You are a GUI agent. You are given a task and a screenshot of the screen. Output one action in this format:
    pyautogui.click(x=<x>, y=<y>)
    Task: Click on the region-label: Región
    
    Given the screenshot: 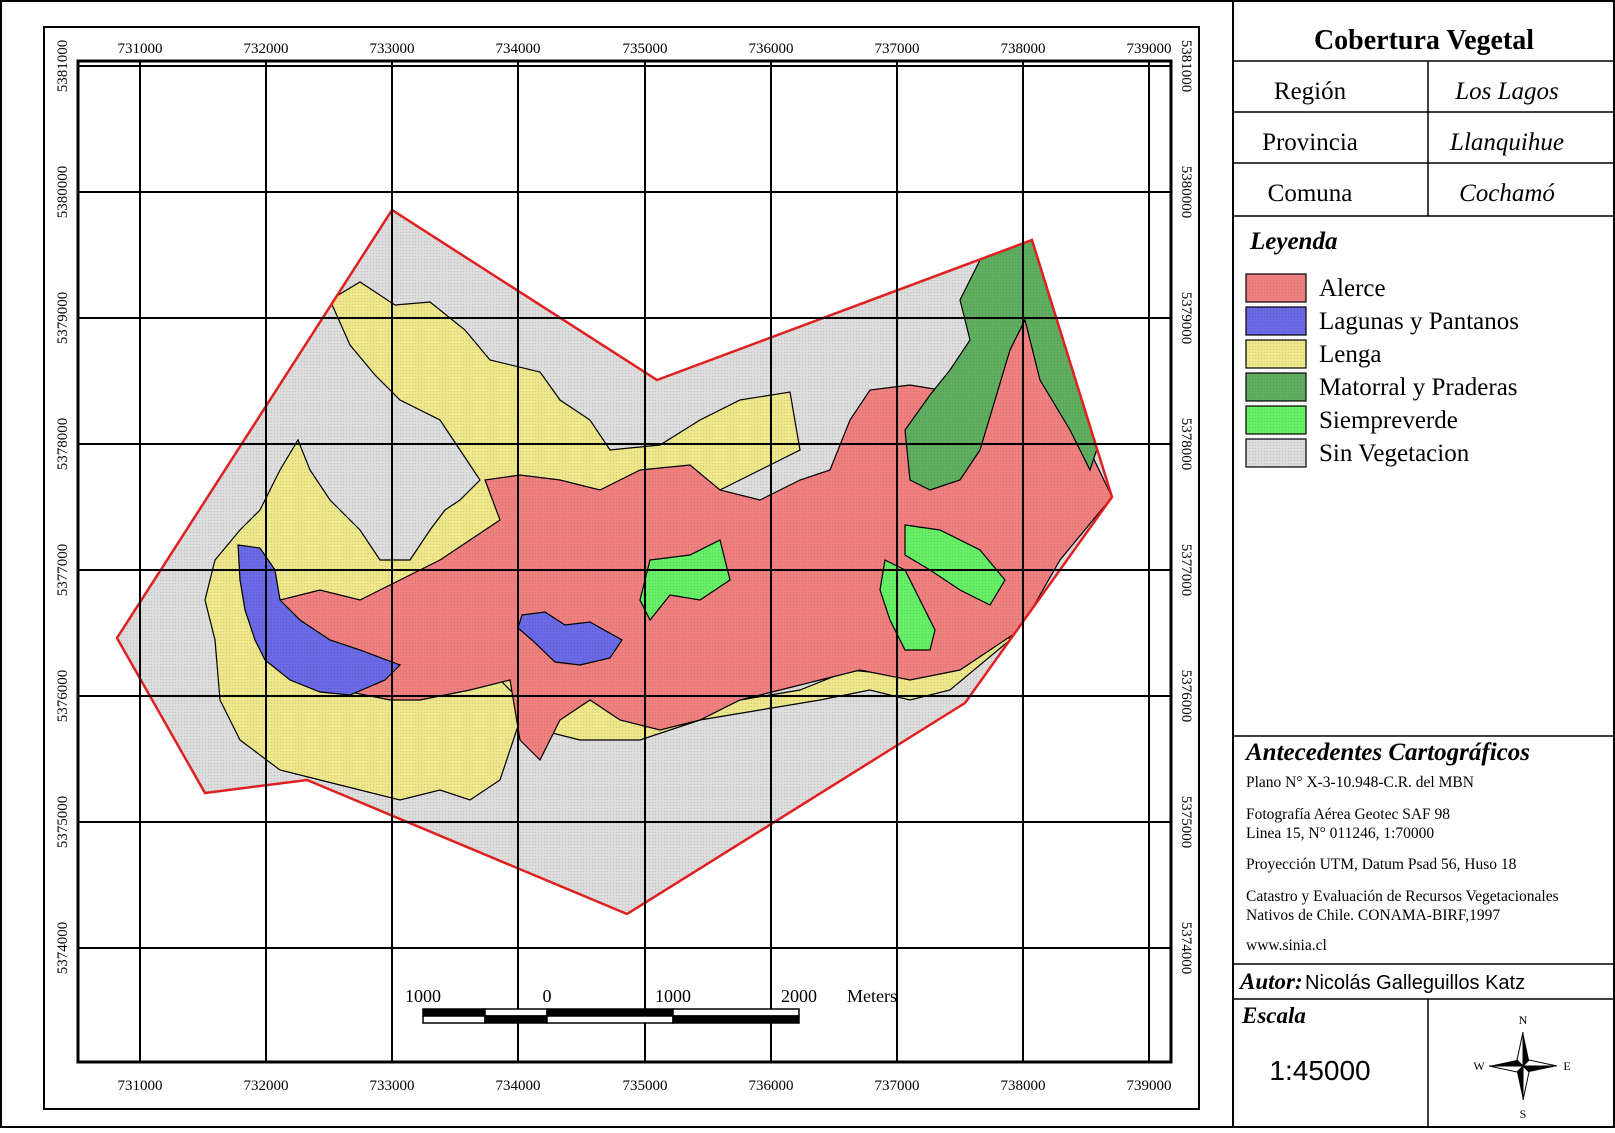 What is the action you would take?
    pyautogui.click(x=1310, y=91)
    